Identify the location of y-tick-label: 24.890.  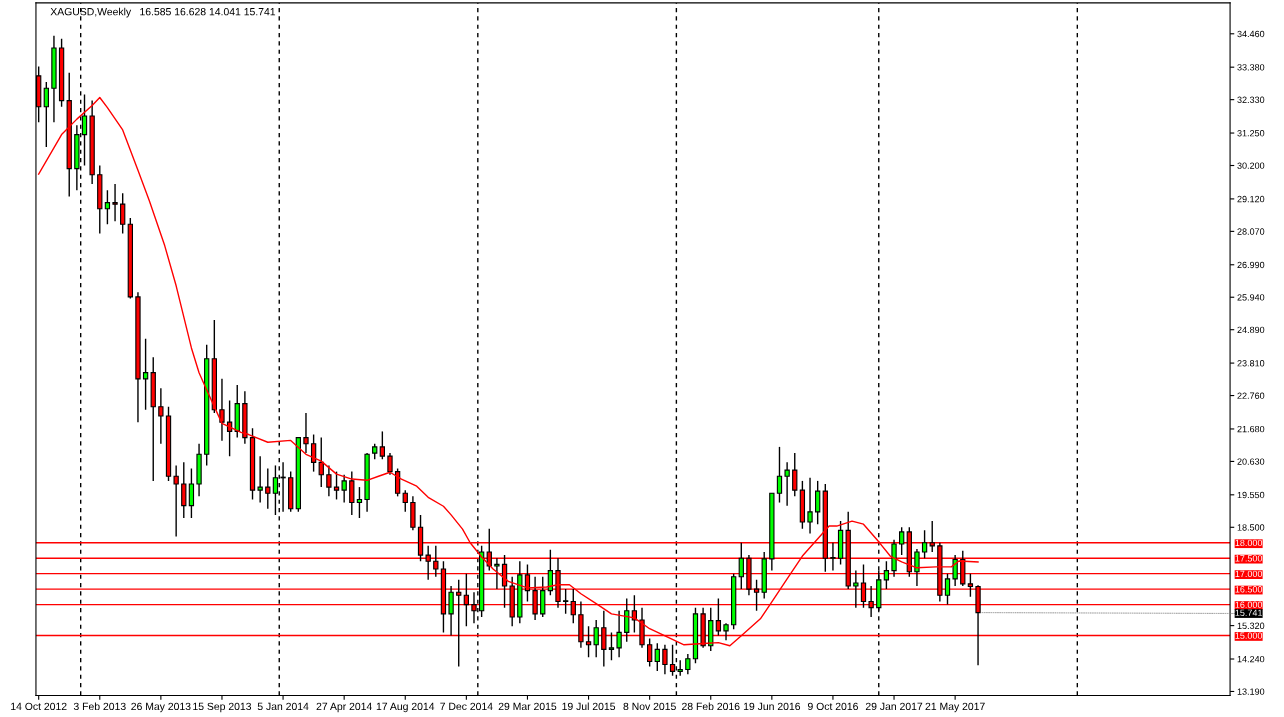
(1251, 330).